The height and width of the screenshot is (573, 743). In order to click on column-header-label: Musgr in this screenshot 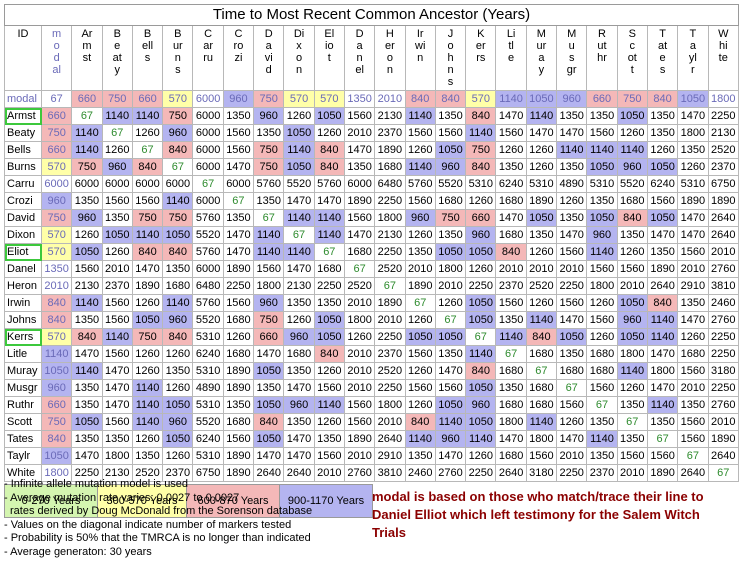, I will do `click(571, 52)`.